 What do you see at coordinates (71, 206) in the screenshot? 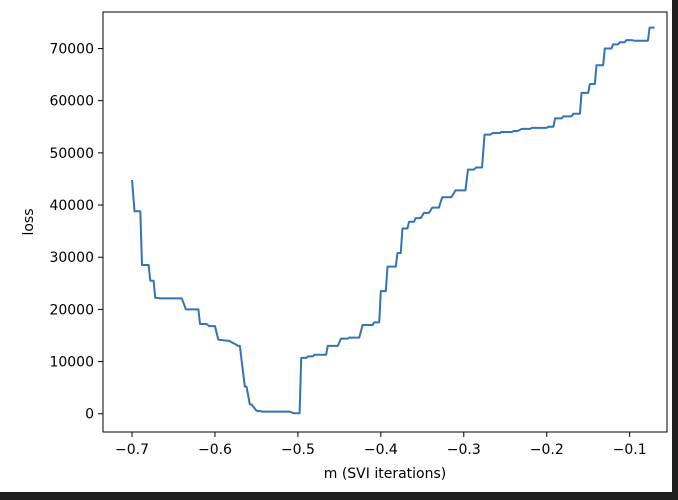
I see `y-tick-label: 40000` at bounding box center [71, 206].